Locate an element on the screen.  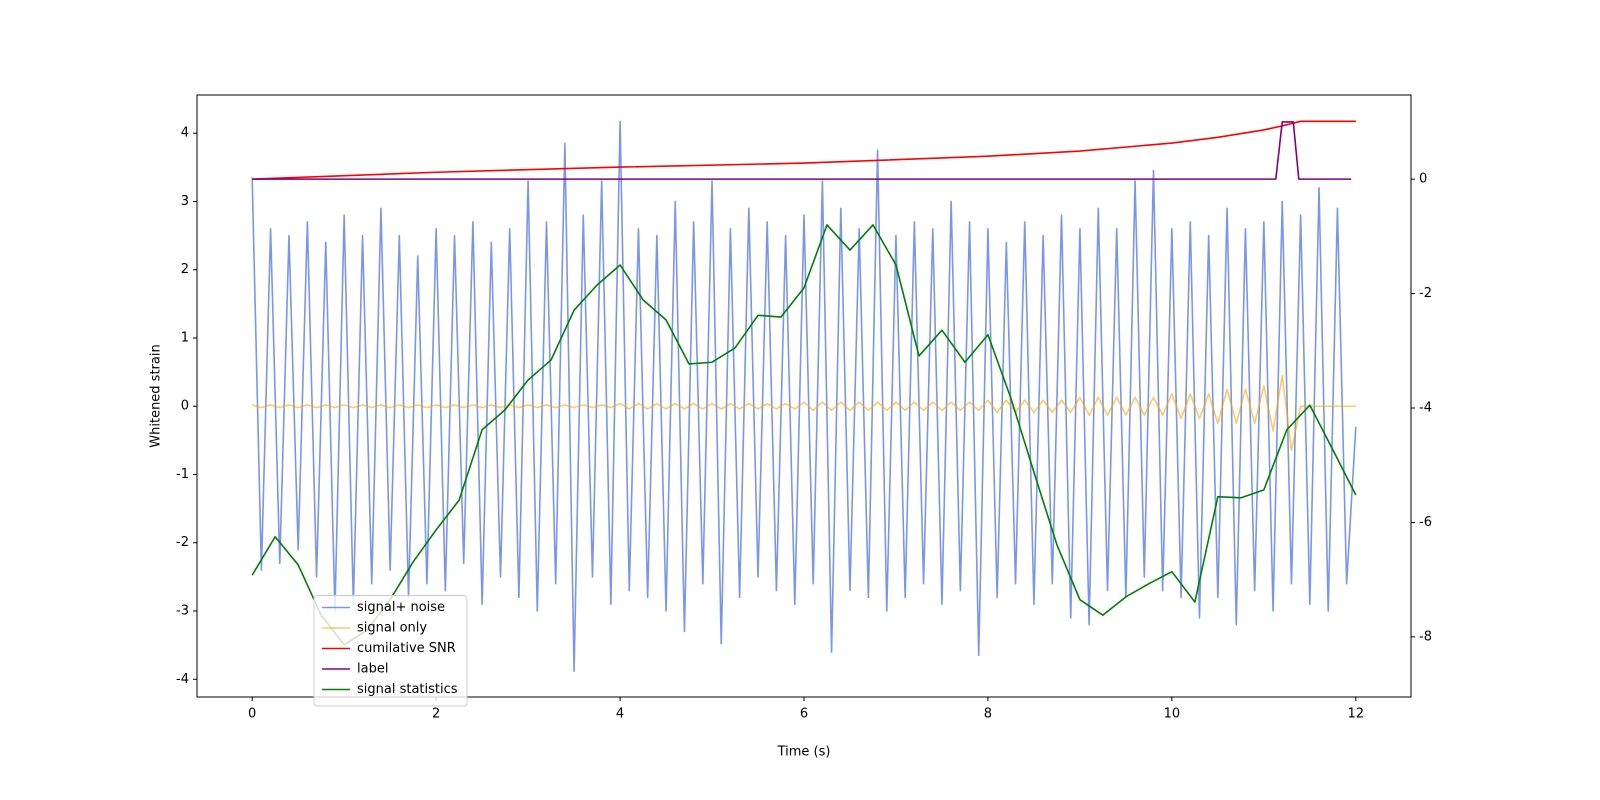
x-tick-label: 12 is located at coordinates (1356, 714).